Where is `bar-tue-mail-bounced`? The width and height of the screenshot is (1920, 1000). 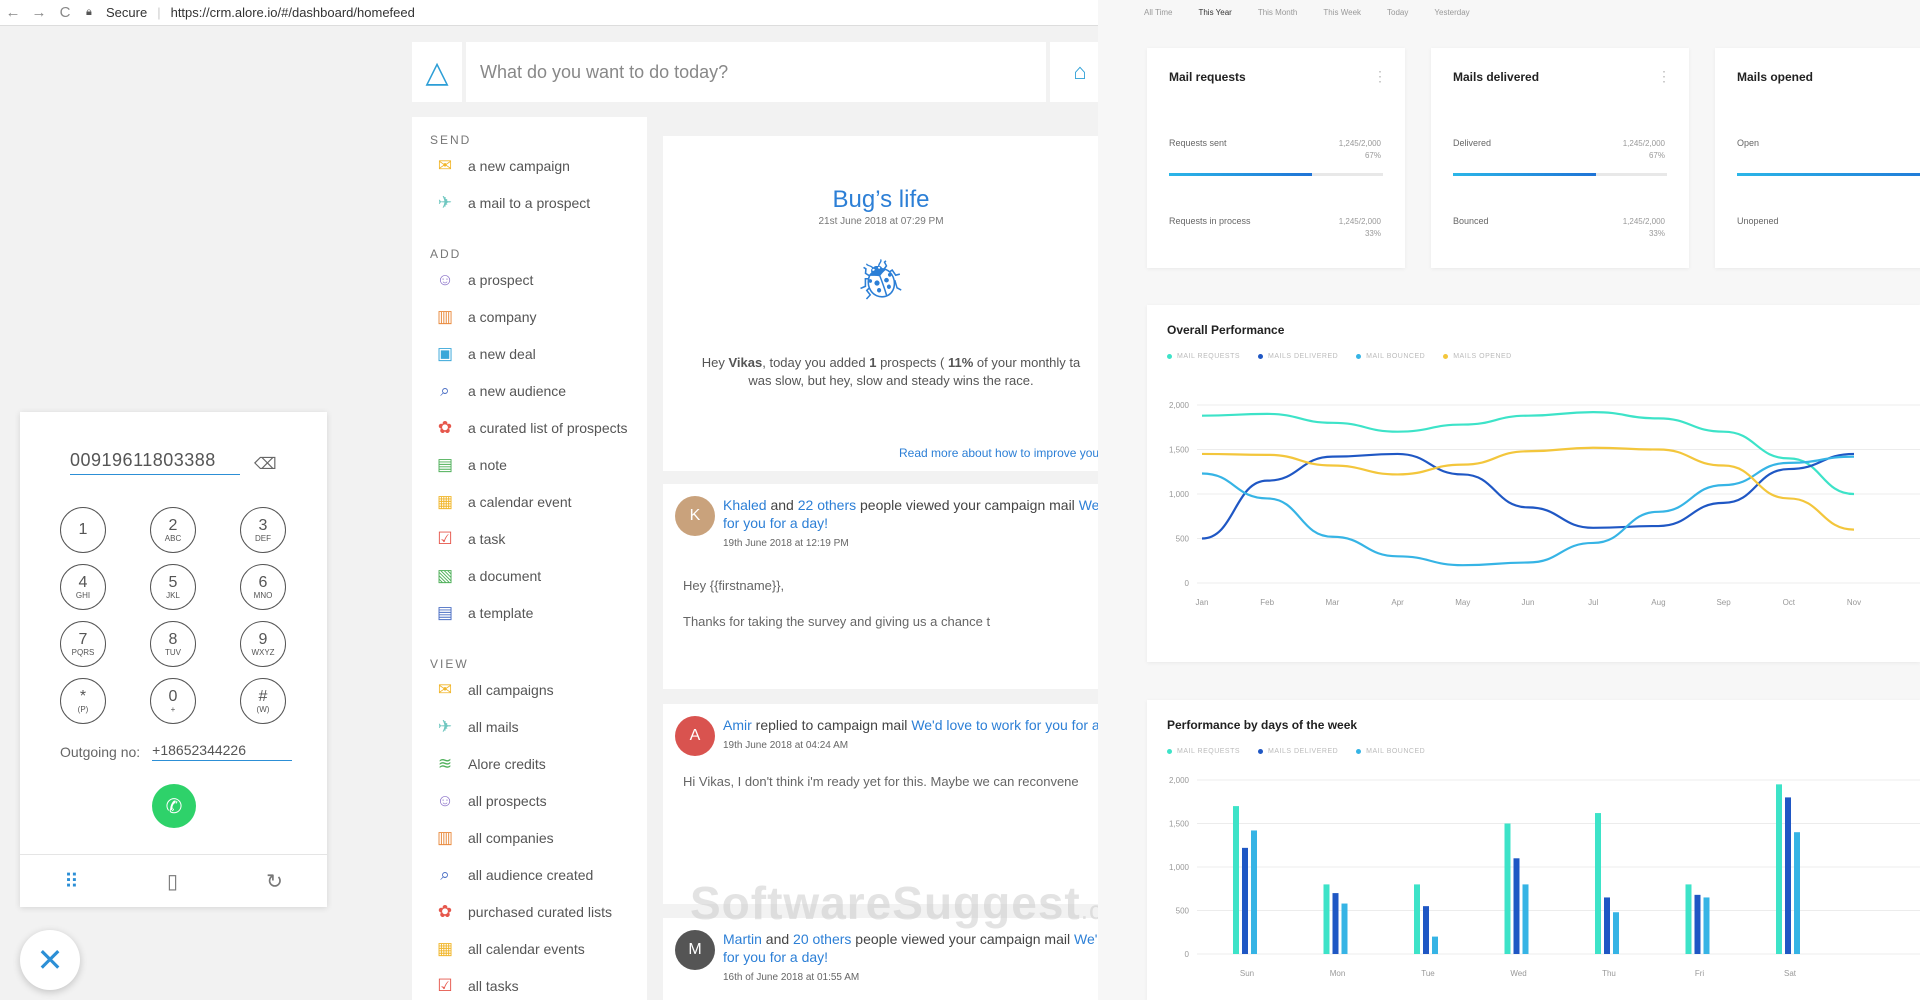 bar-tue-mail-bounced is located at coordinates (1435, 945).